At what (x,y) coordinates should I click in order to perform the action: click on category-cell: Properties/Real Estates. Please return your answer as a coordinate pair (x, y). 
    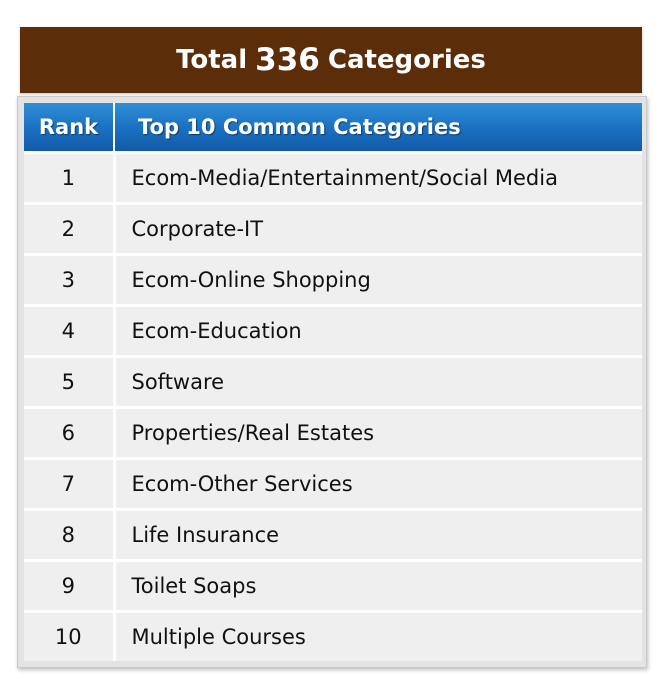
    Looking at the image, I should click on (378, 432).